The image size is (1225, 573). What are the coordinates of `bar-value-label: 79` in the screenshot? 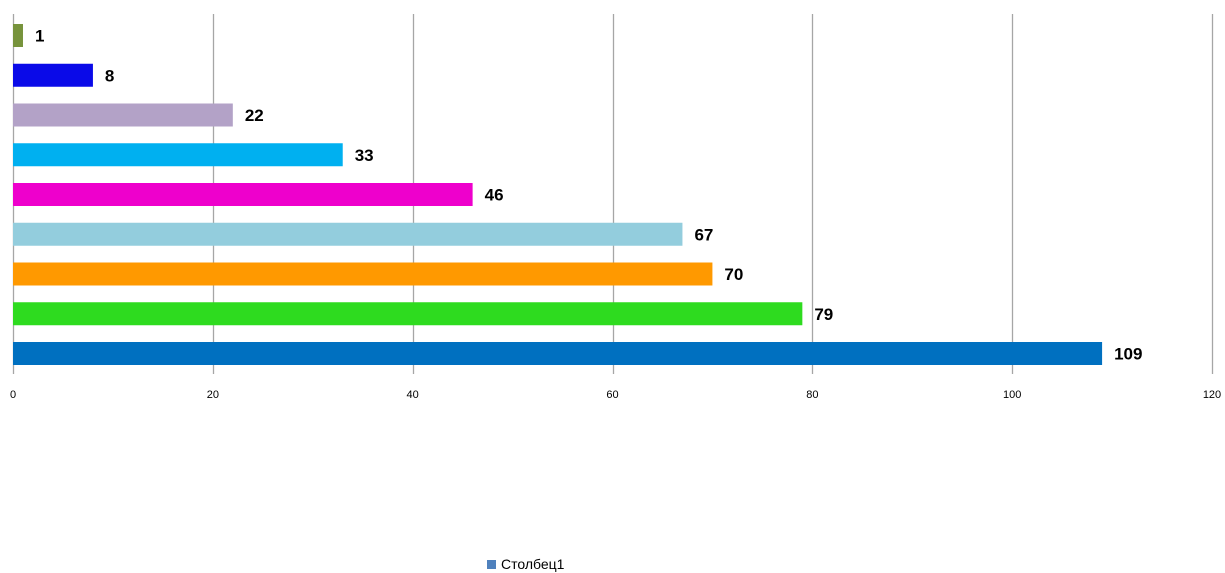 It's located at (823, 314).